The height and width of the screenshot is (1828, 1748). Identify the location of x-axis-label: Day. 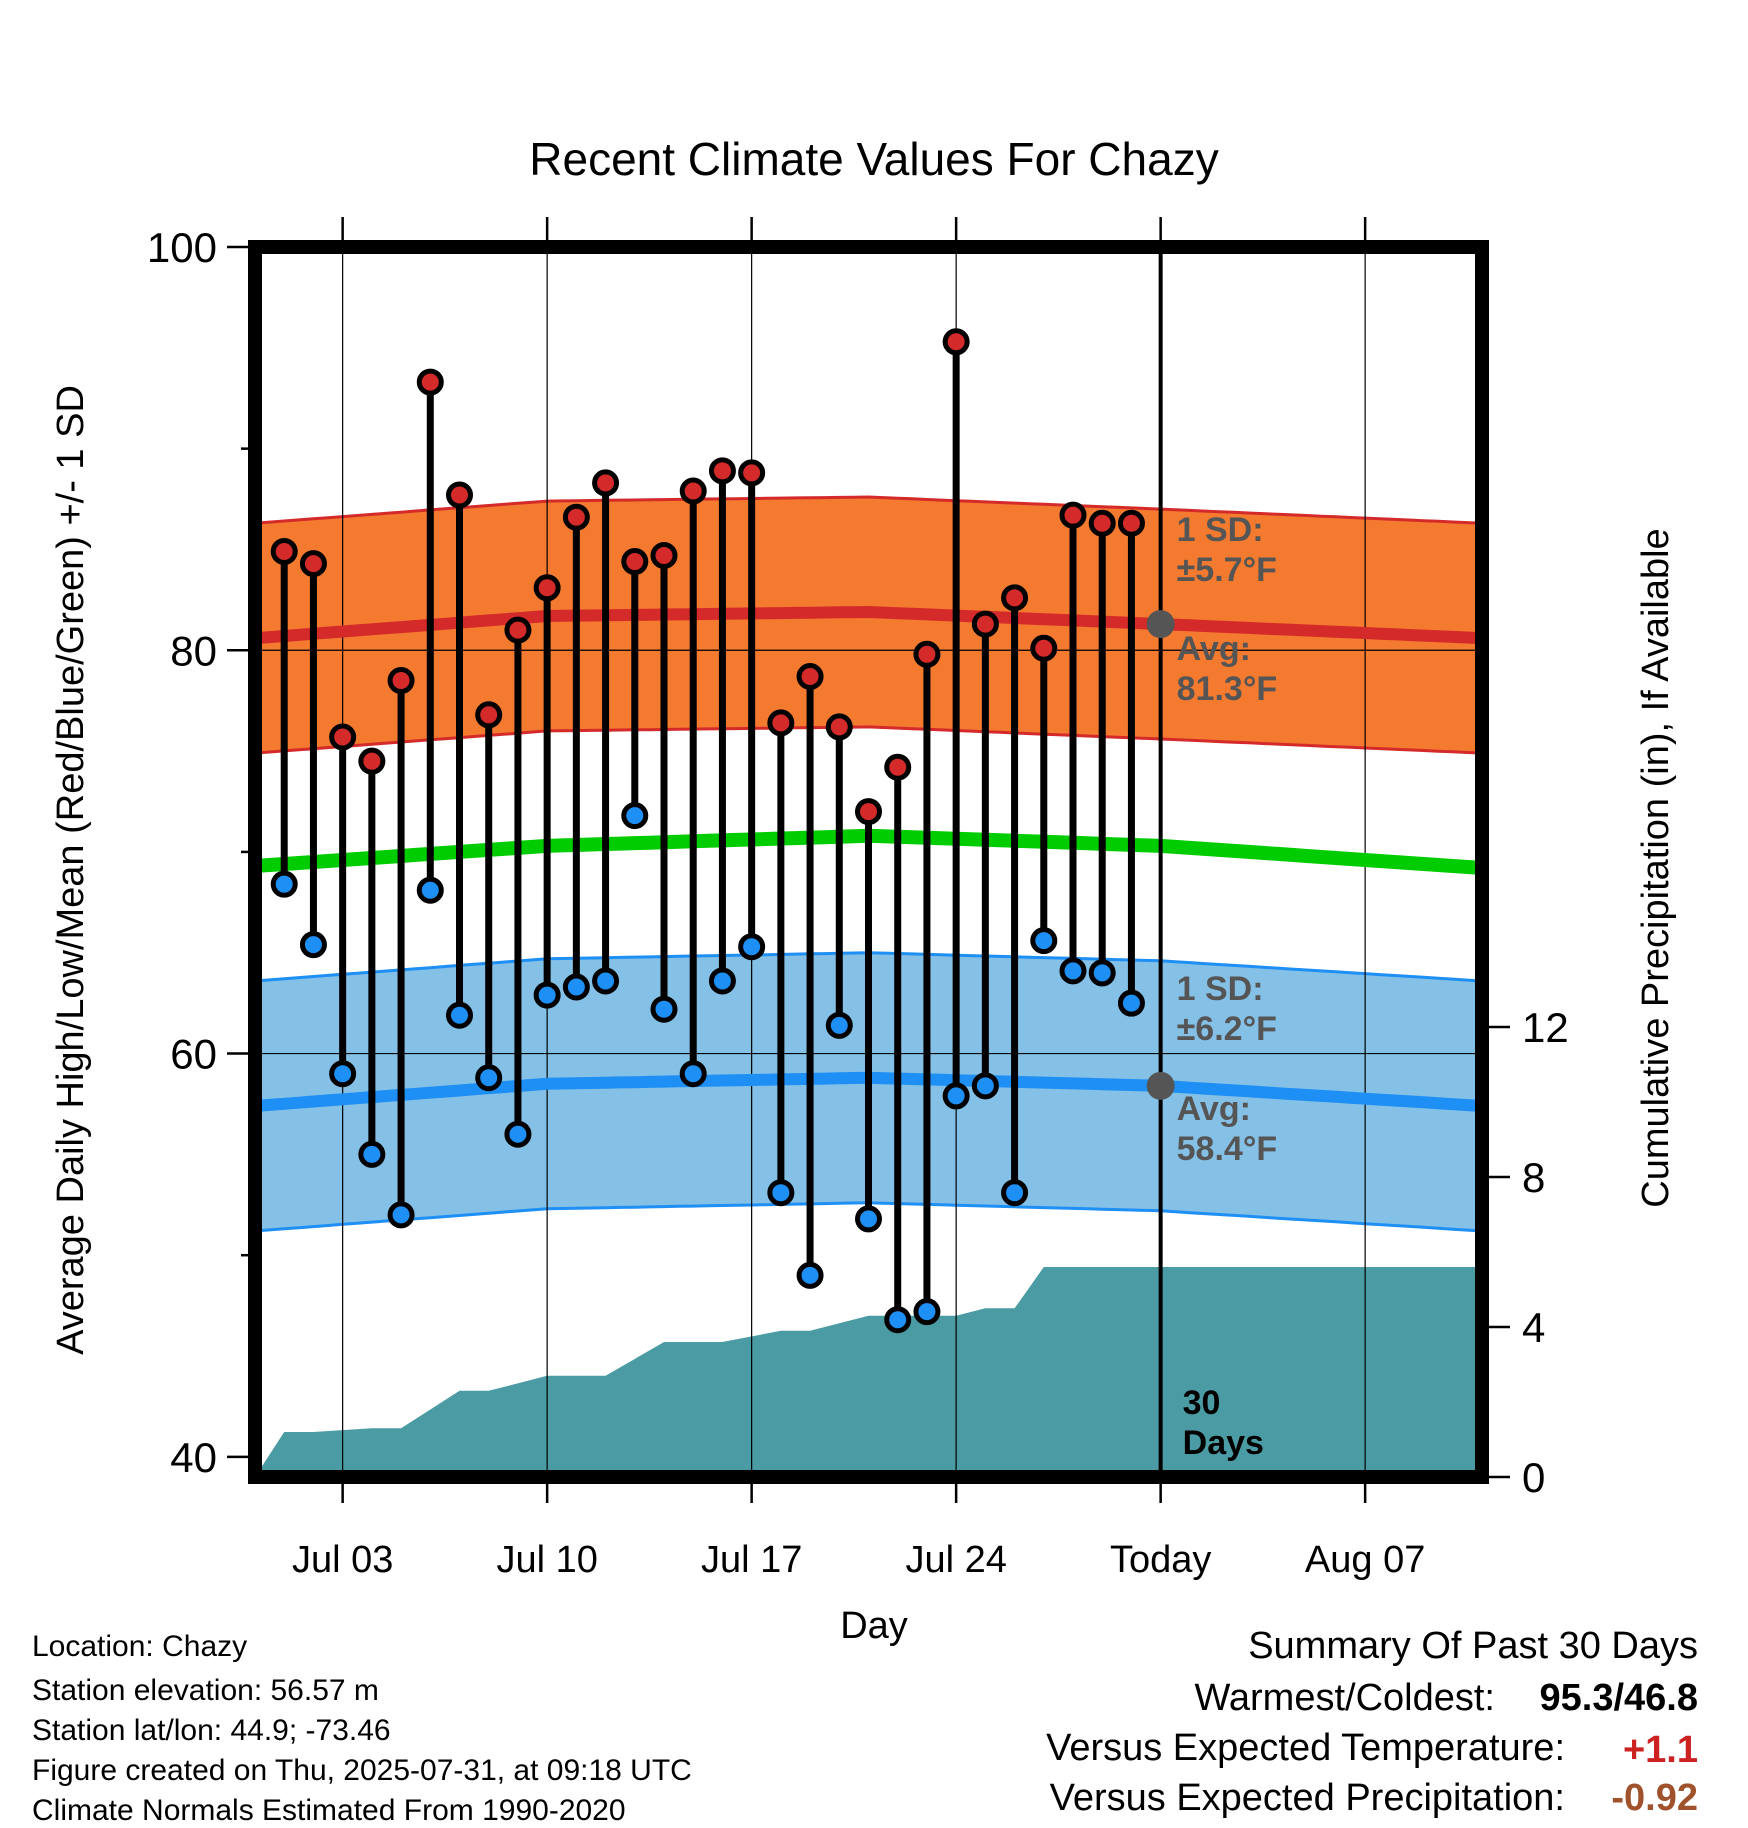
(874, 1626).